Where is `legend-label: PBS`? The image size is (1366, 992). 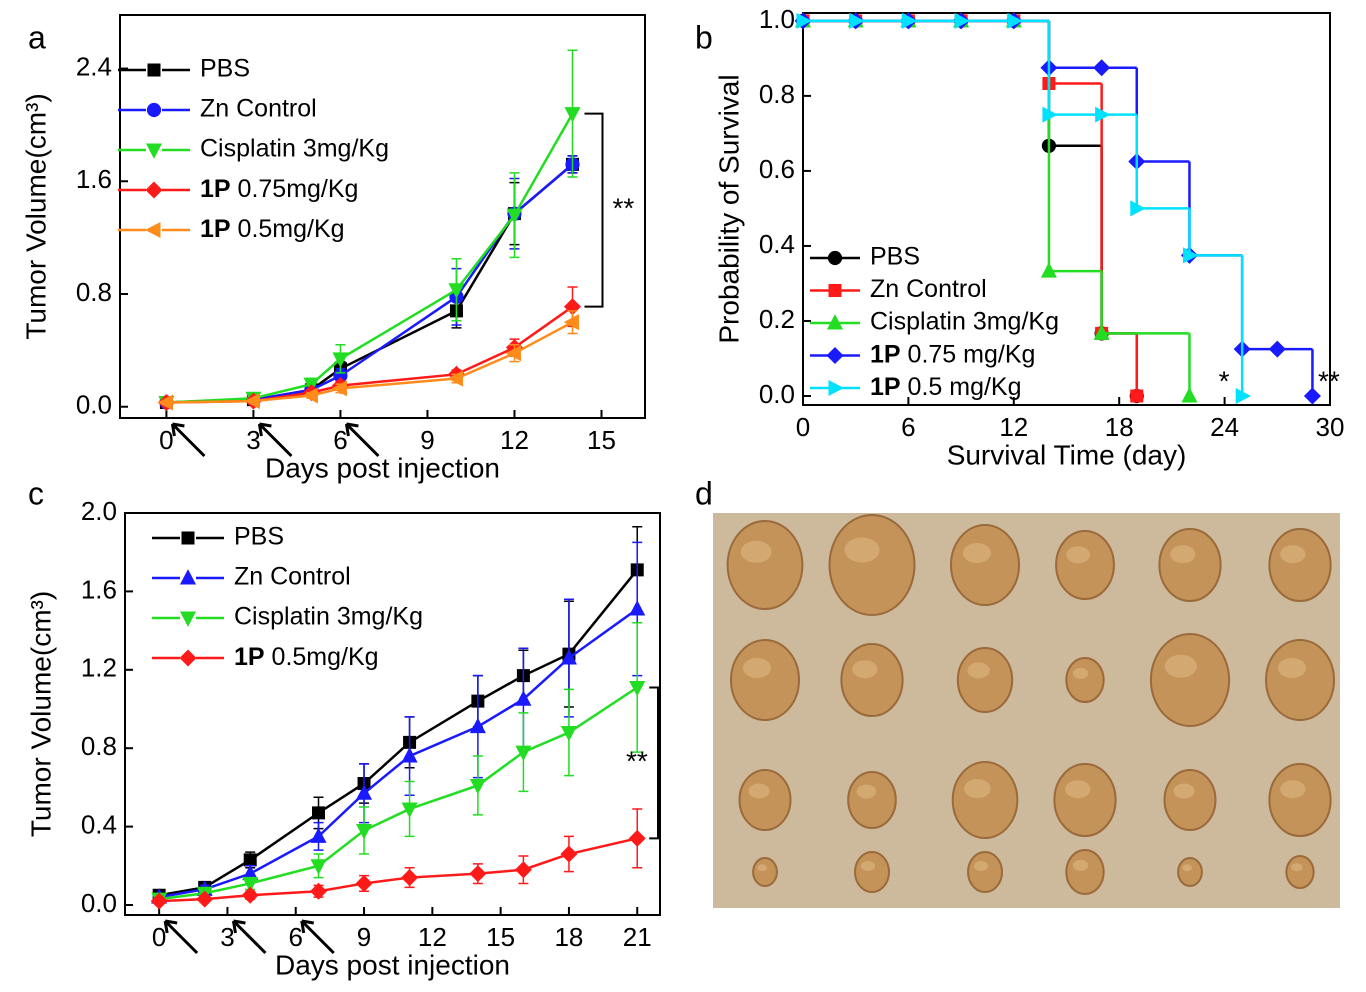 legend-label: PBS is located at coordinates (259, 537).